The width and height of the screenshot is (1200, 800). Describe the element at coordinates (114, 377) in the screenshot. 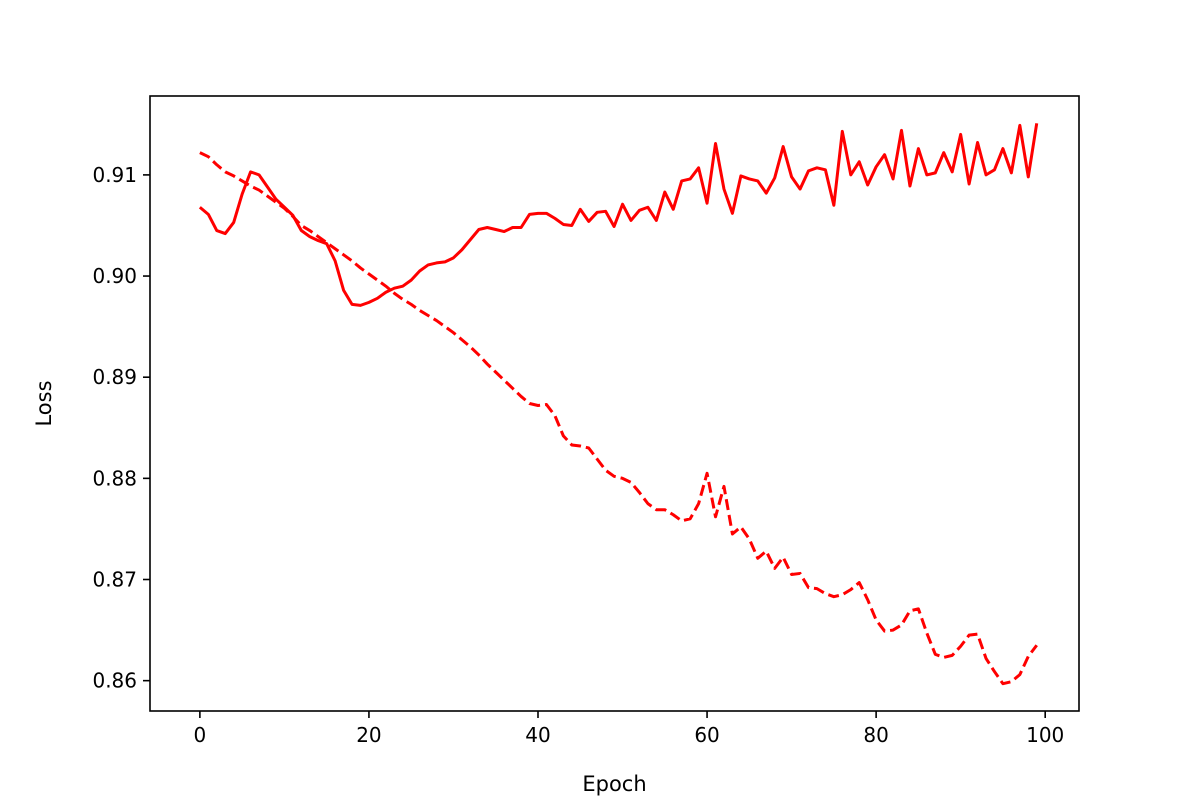

I see `y-tick-label: 0.89` at that location.